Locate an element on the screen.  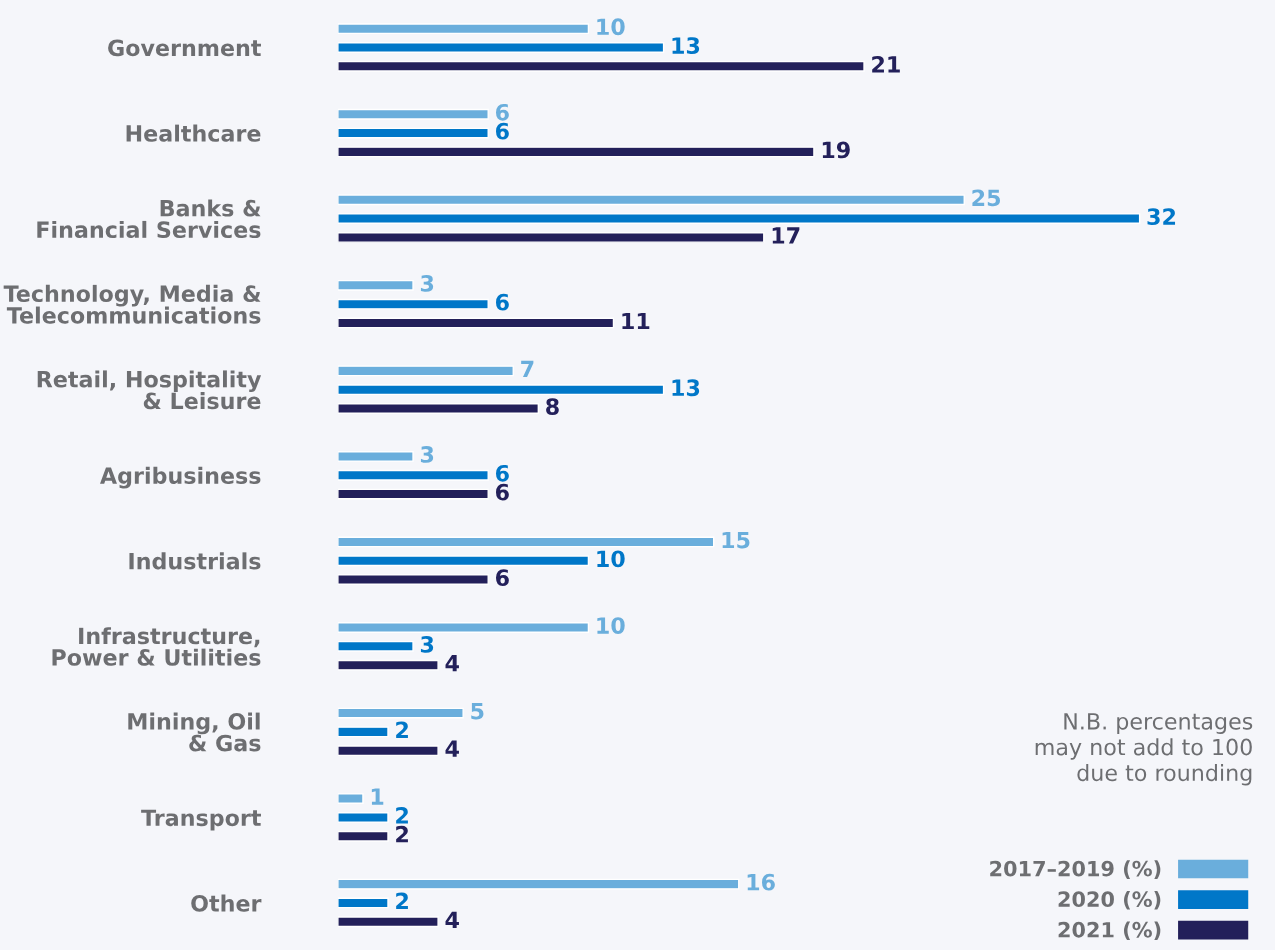
y-tick-label: Industrials is located at coordinates (195, 561).